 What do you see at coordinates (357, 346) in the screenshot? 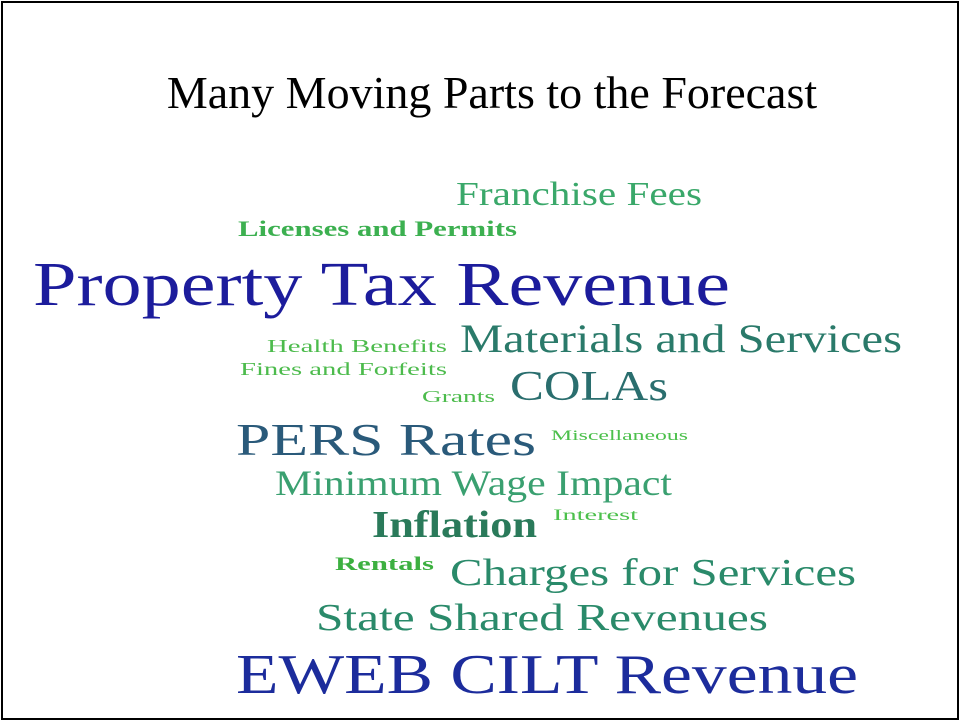
I see `cloud-word: Health Benefits` at bounding box center [357, 346].